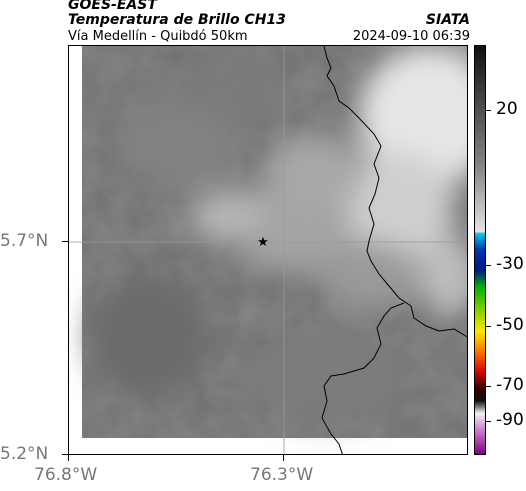 This screenshot has width=526, height=491. What do you see at coordinates (447, 20) in the screenshot?
I see `agency-label: SIATA` at bounding box center [447, 20].